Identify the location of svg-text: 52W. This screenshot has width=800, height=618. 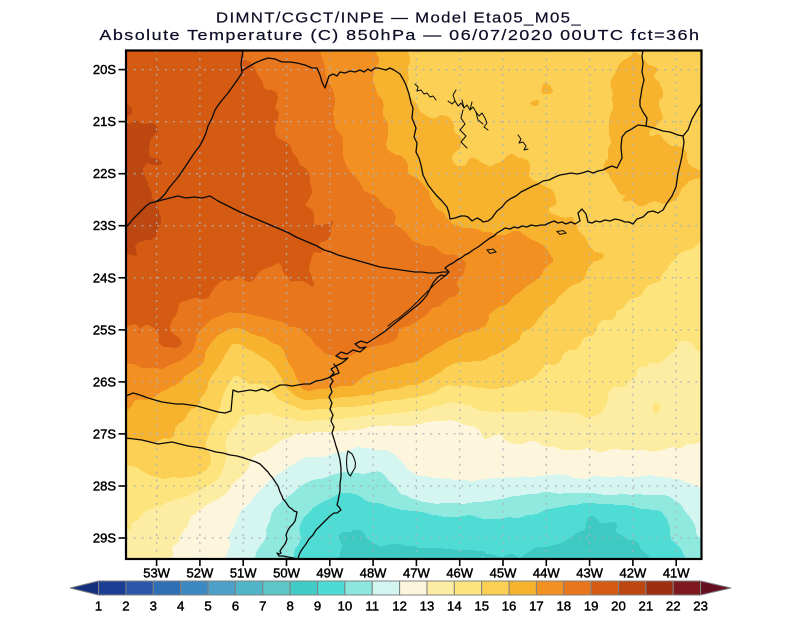
(200, 573).